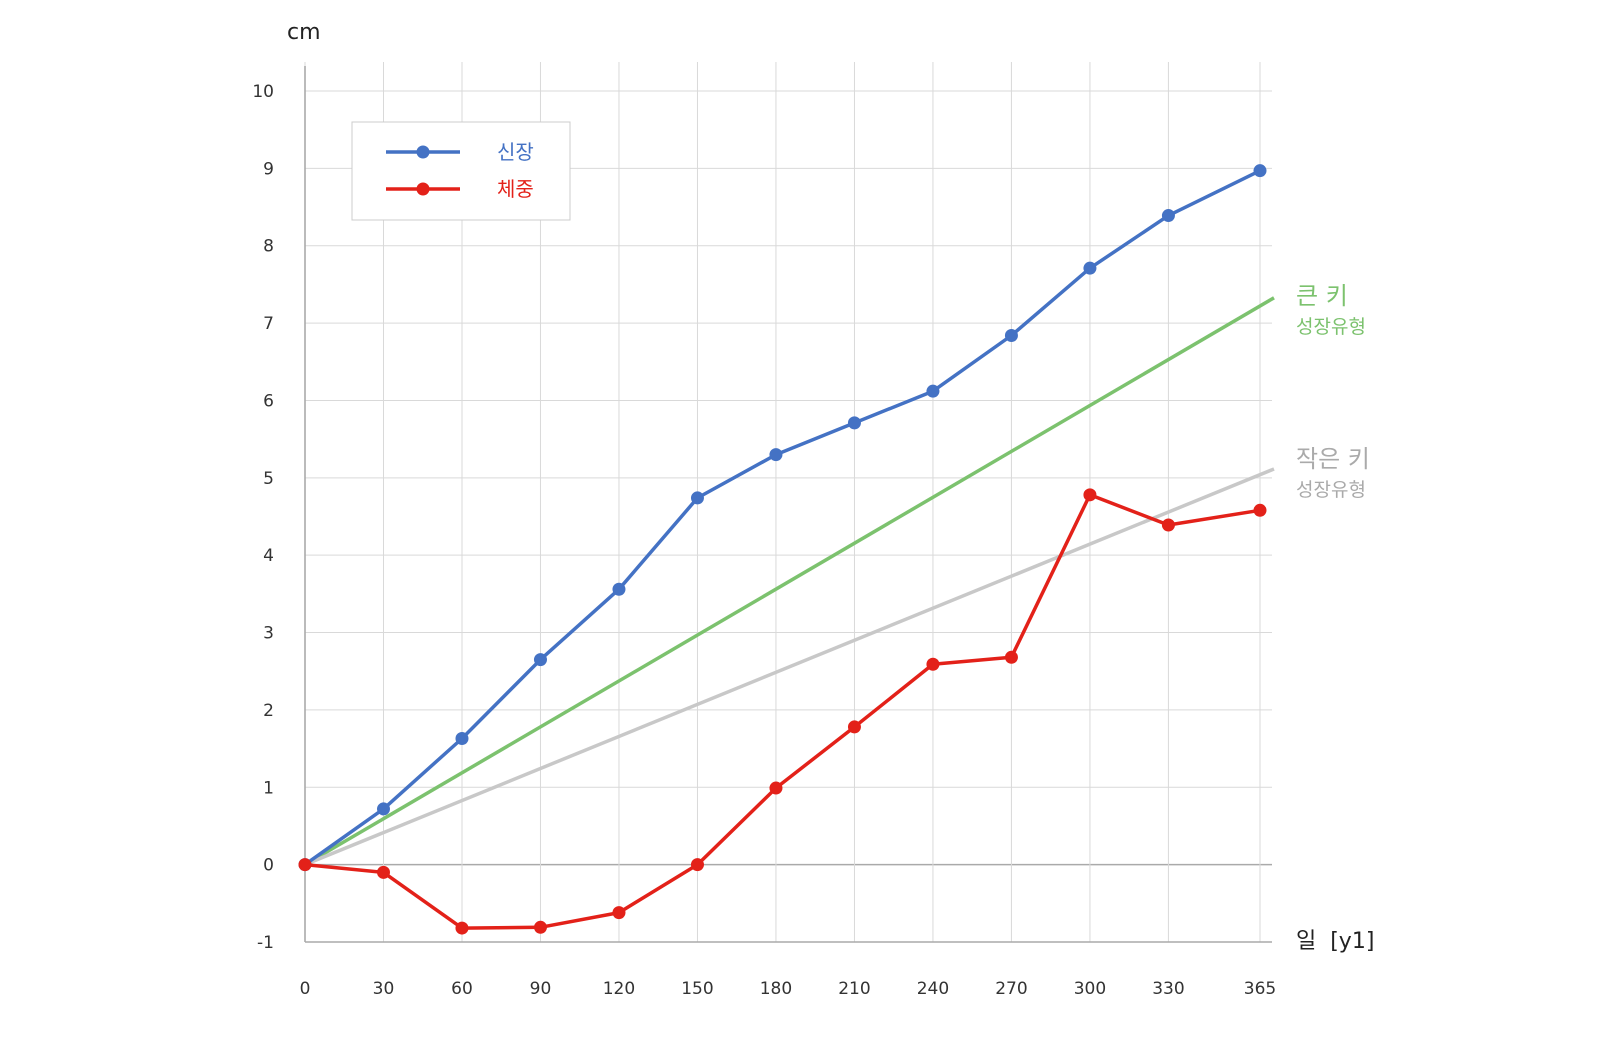 The image size is (1601, 1041). Describe the element at coordinates (933, 989) in the screenshot. I see `x-tick-label: 240` at that location.